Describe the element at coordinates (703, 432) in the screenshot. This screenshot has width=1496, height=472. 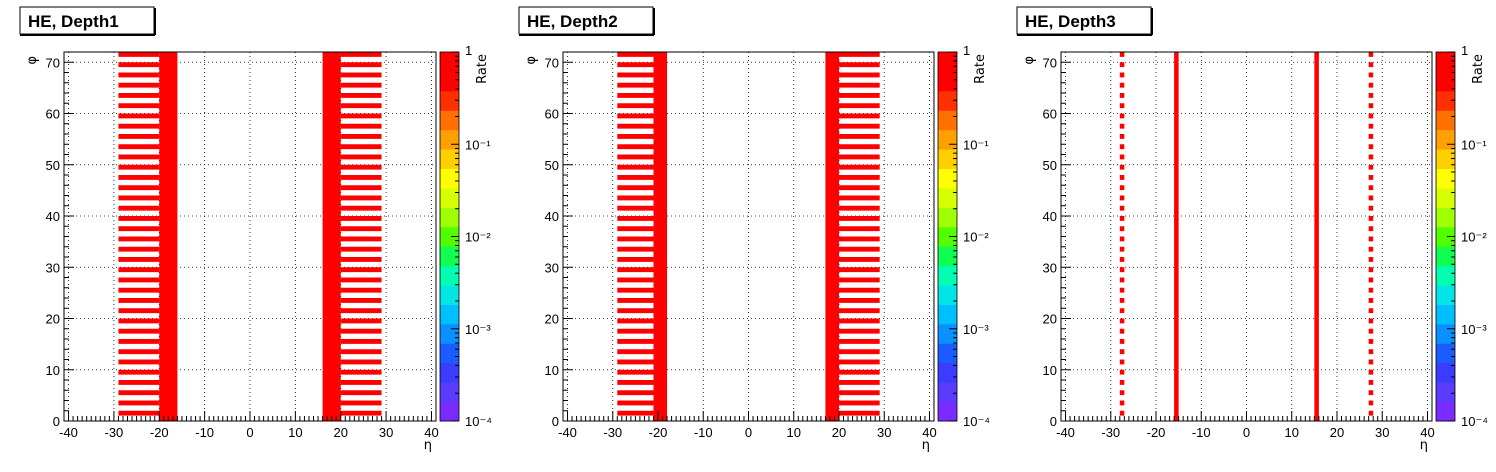
I see `x-tick-label: -10` at that location.